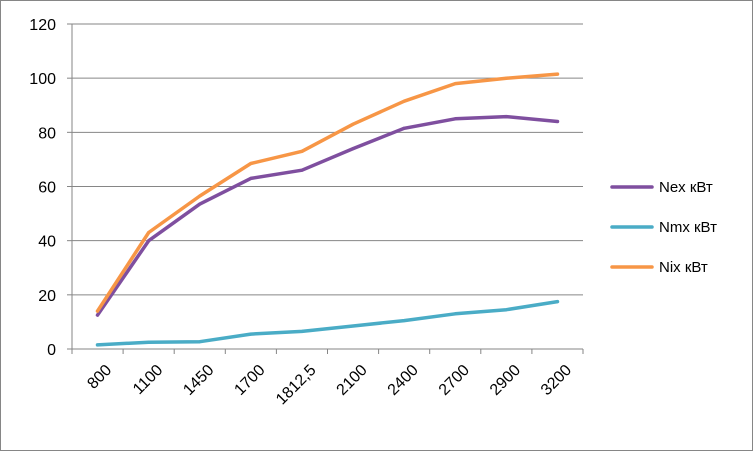 This screenshot has width=753, height=451. I want to click on y-tick-label: 60, so click(47, 188).